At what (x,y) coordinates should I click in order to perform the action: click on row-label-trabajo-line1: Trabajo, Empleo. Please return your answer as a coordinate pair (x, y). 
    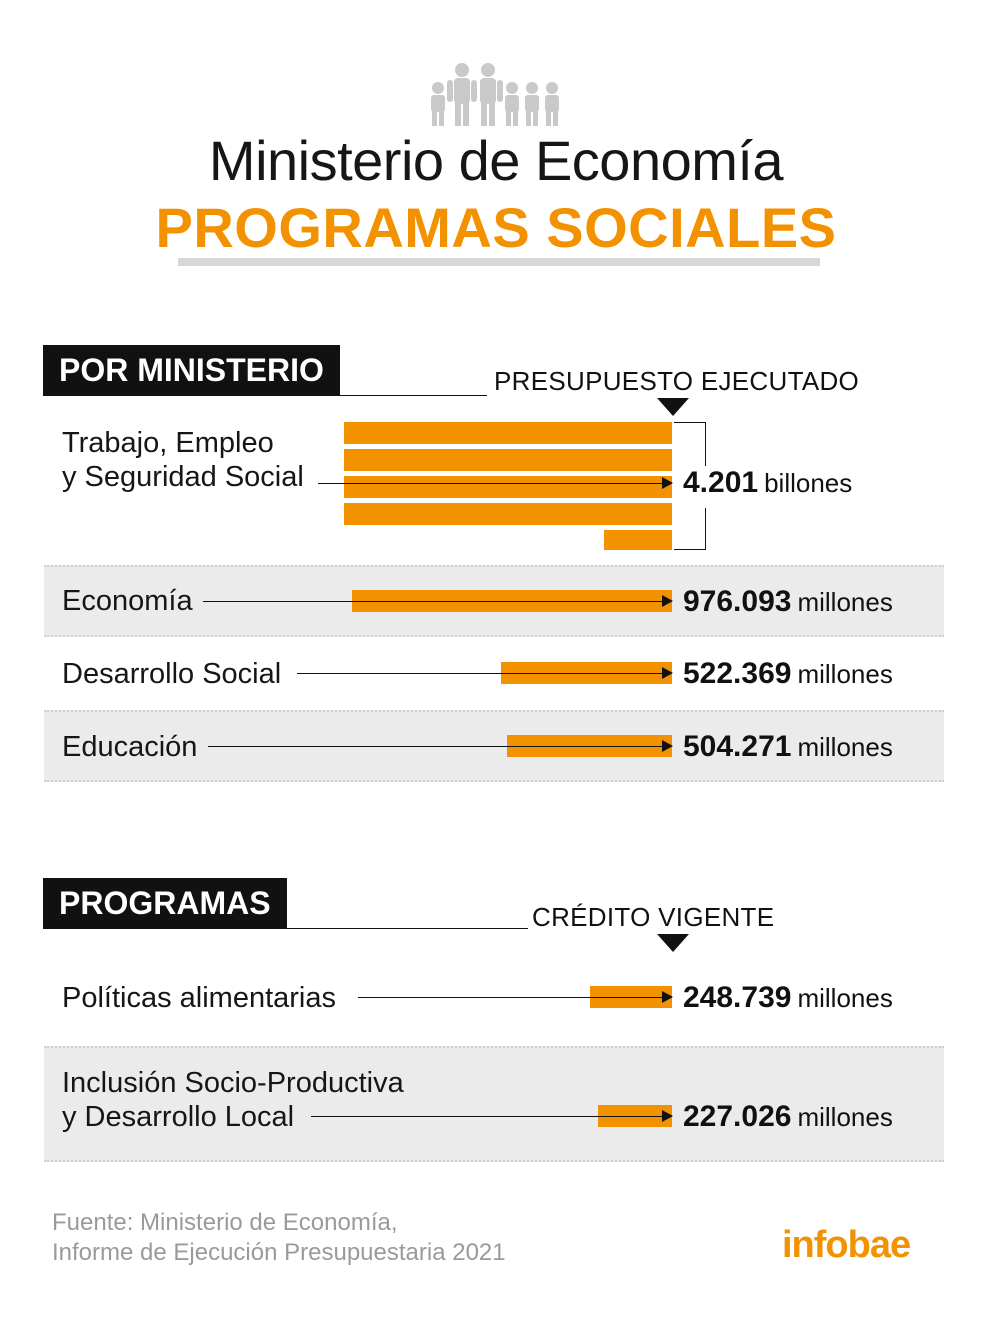
    Looking at the image, I should click on (168, 443).